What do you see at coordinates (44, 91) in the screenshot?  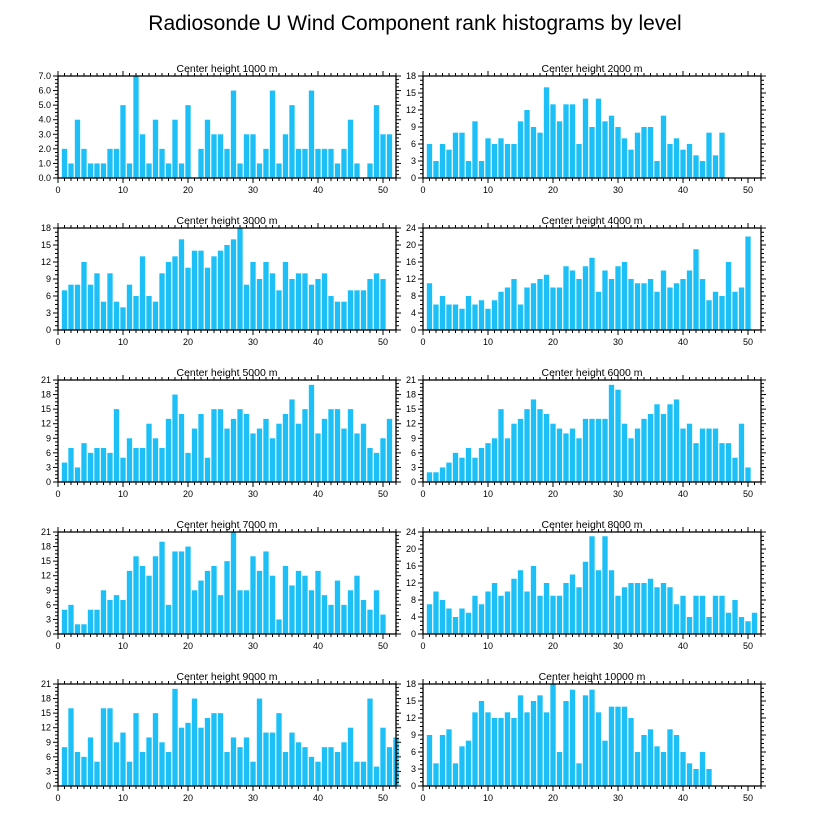 I see `y-tick-label: 6.0` at bounding box center [44, 91].